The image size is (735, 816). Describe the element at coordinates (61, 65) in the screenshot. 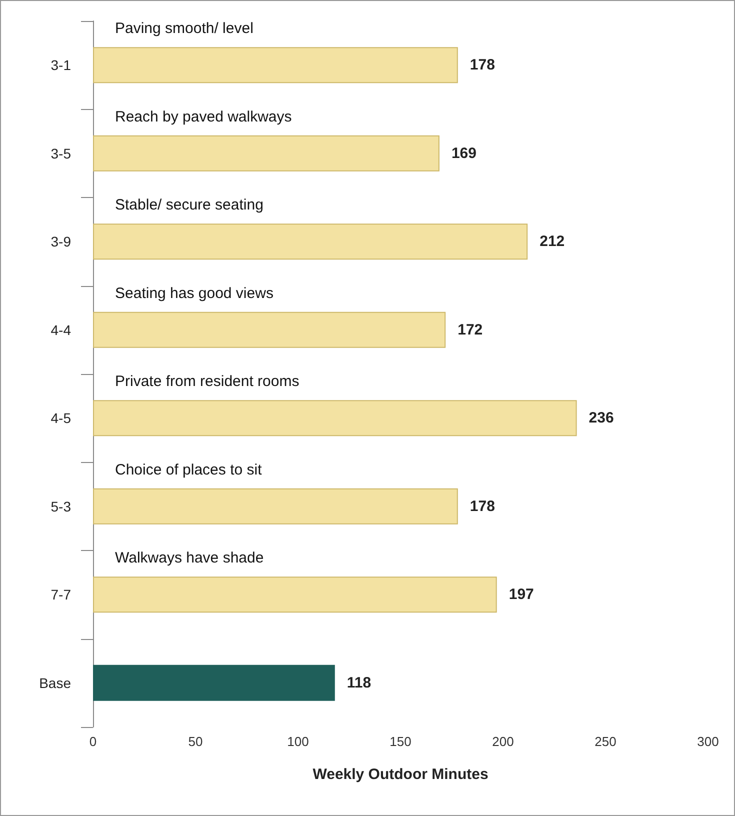

I see `y-tick-label: 3-1` at that location.